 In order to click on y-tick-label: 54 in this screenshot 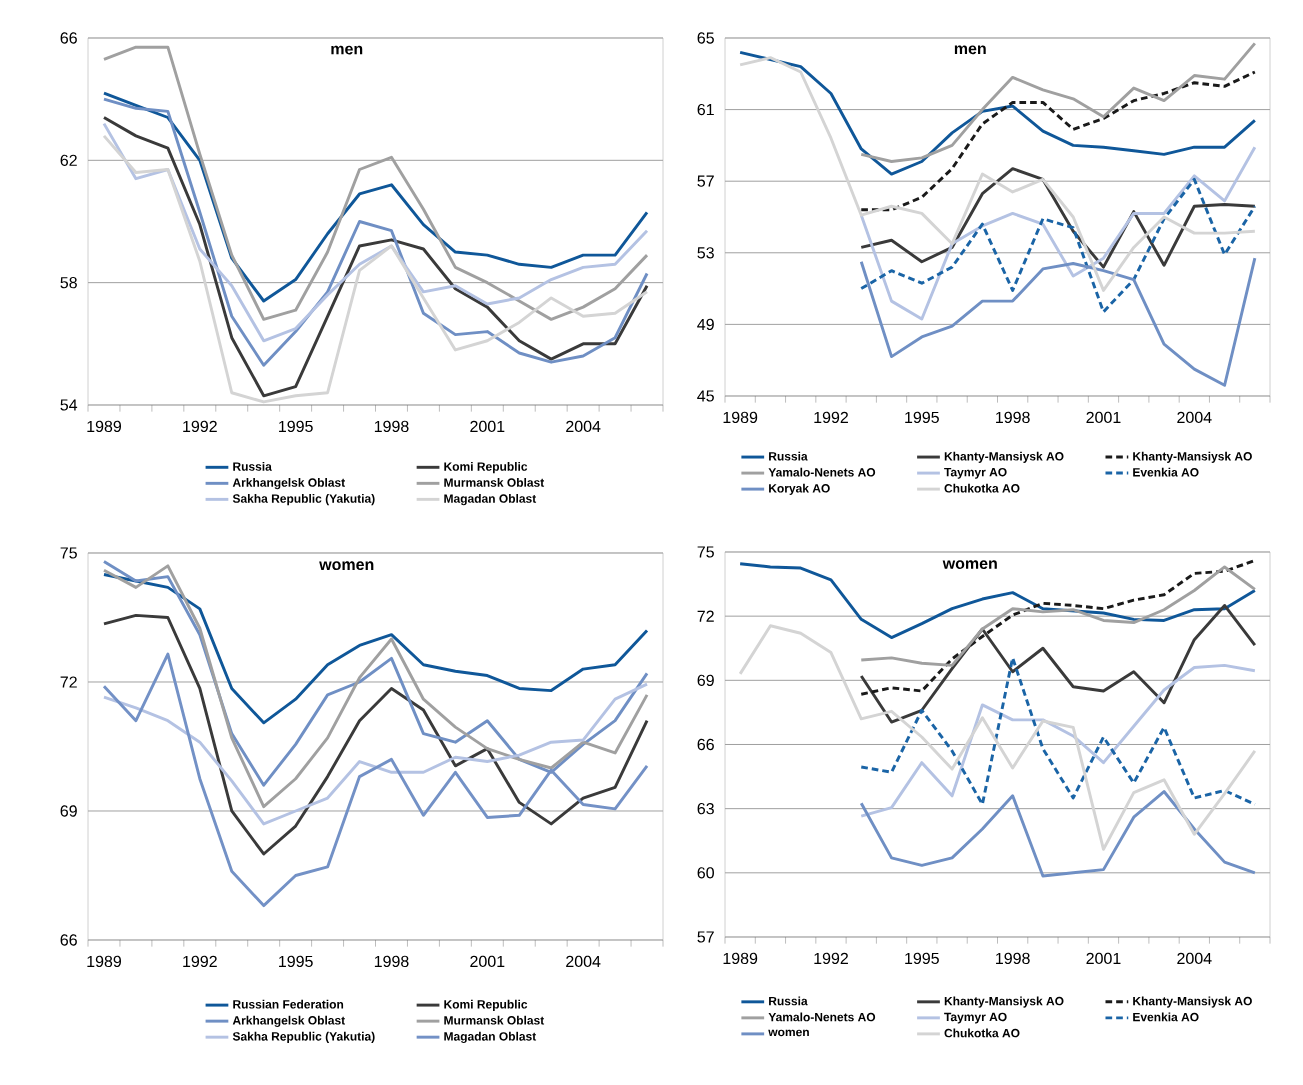, I will do `click(69, 405)`.